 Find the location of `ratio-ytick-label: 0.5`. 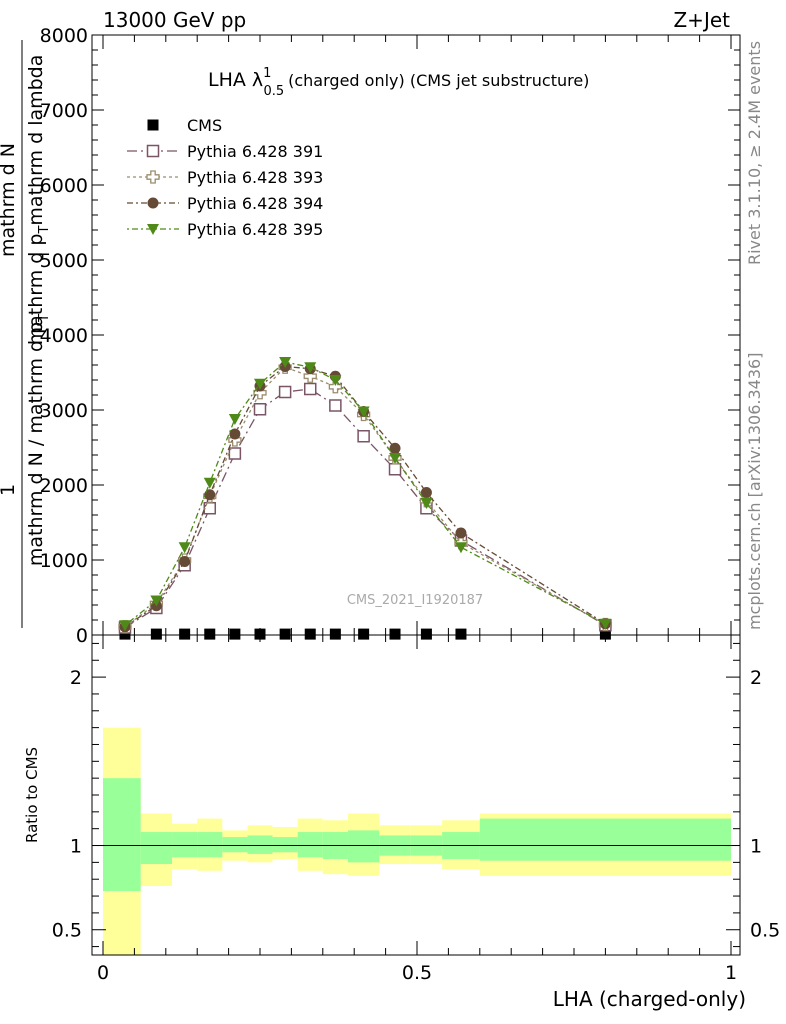

ratio-ytick-label: 0.5 is located at coordinates (67, 931).